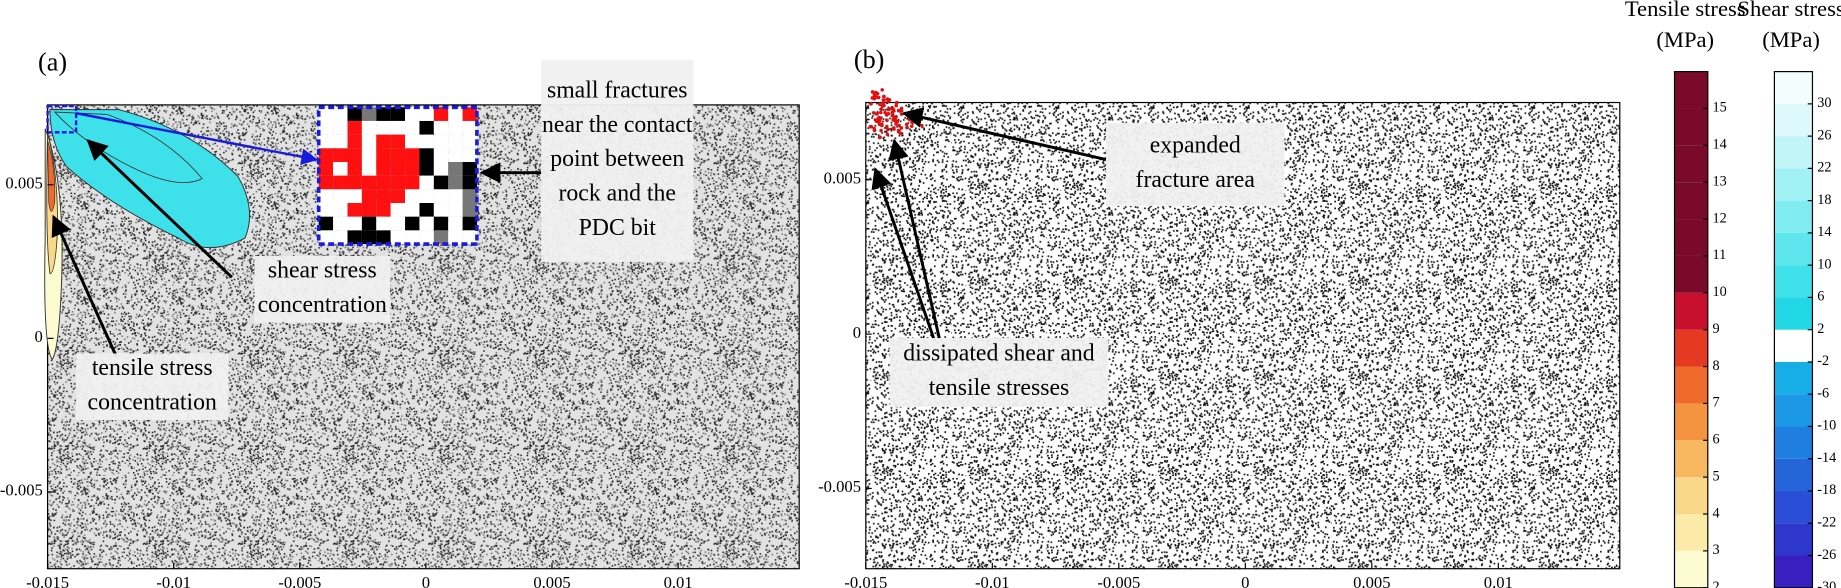 This screenshot has width=1841, height=588. What do you see at coordinates (1685, 39) in the screenshot?
I see `colorbar-title: (MPa)` at bounding box center [1685, 39].